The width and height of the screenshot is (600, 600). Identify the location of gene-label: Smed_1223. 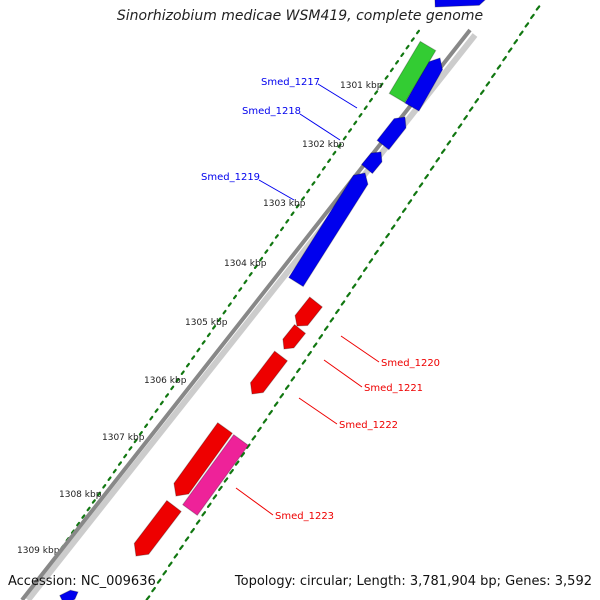
(304, 516).